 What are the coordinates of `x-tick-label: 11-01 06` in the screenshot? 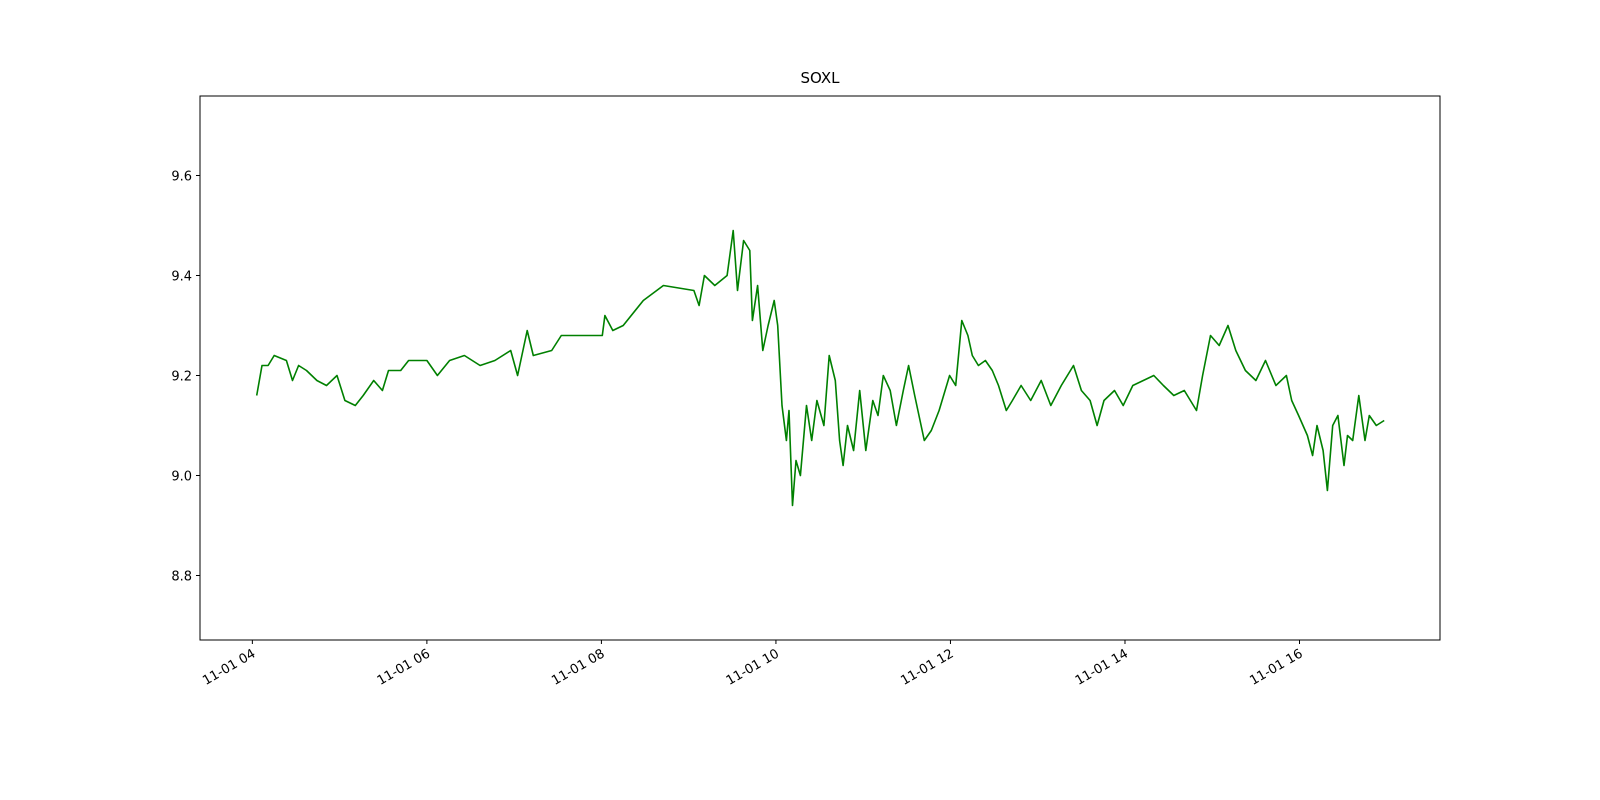 It's located at (404, 667).